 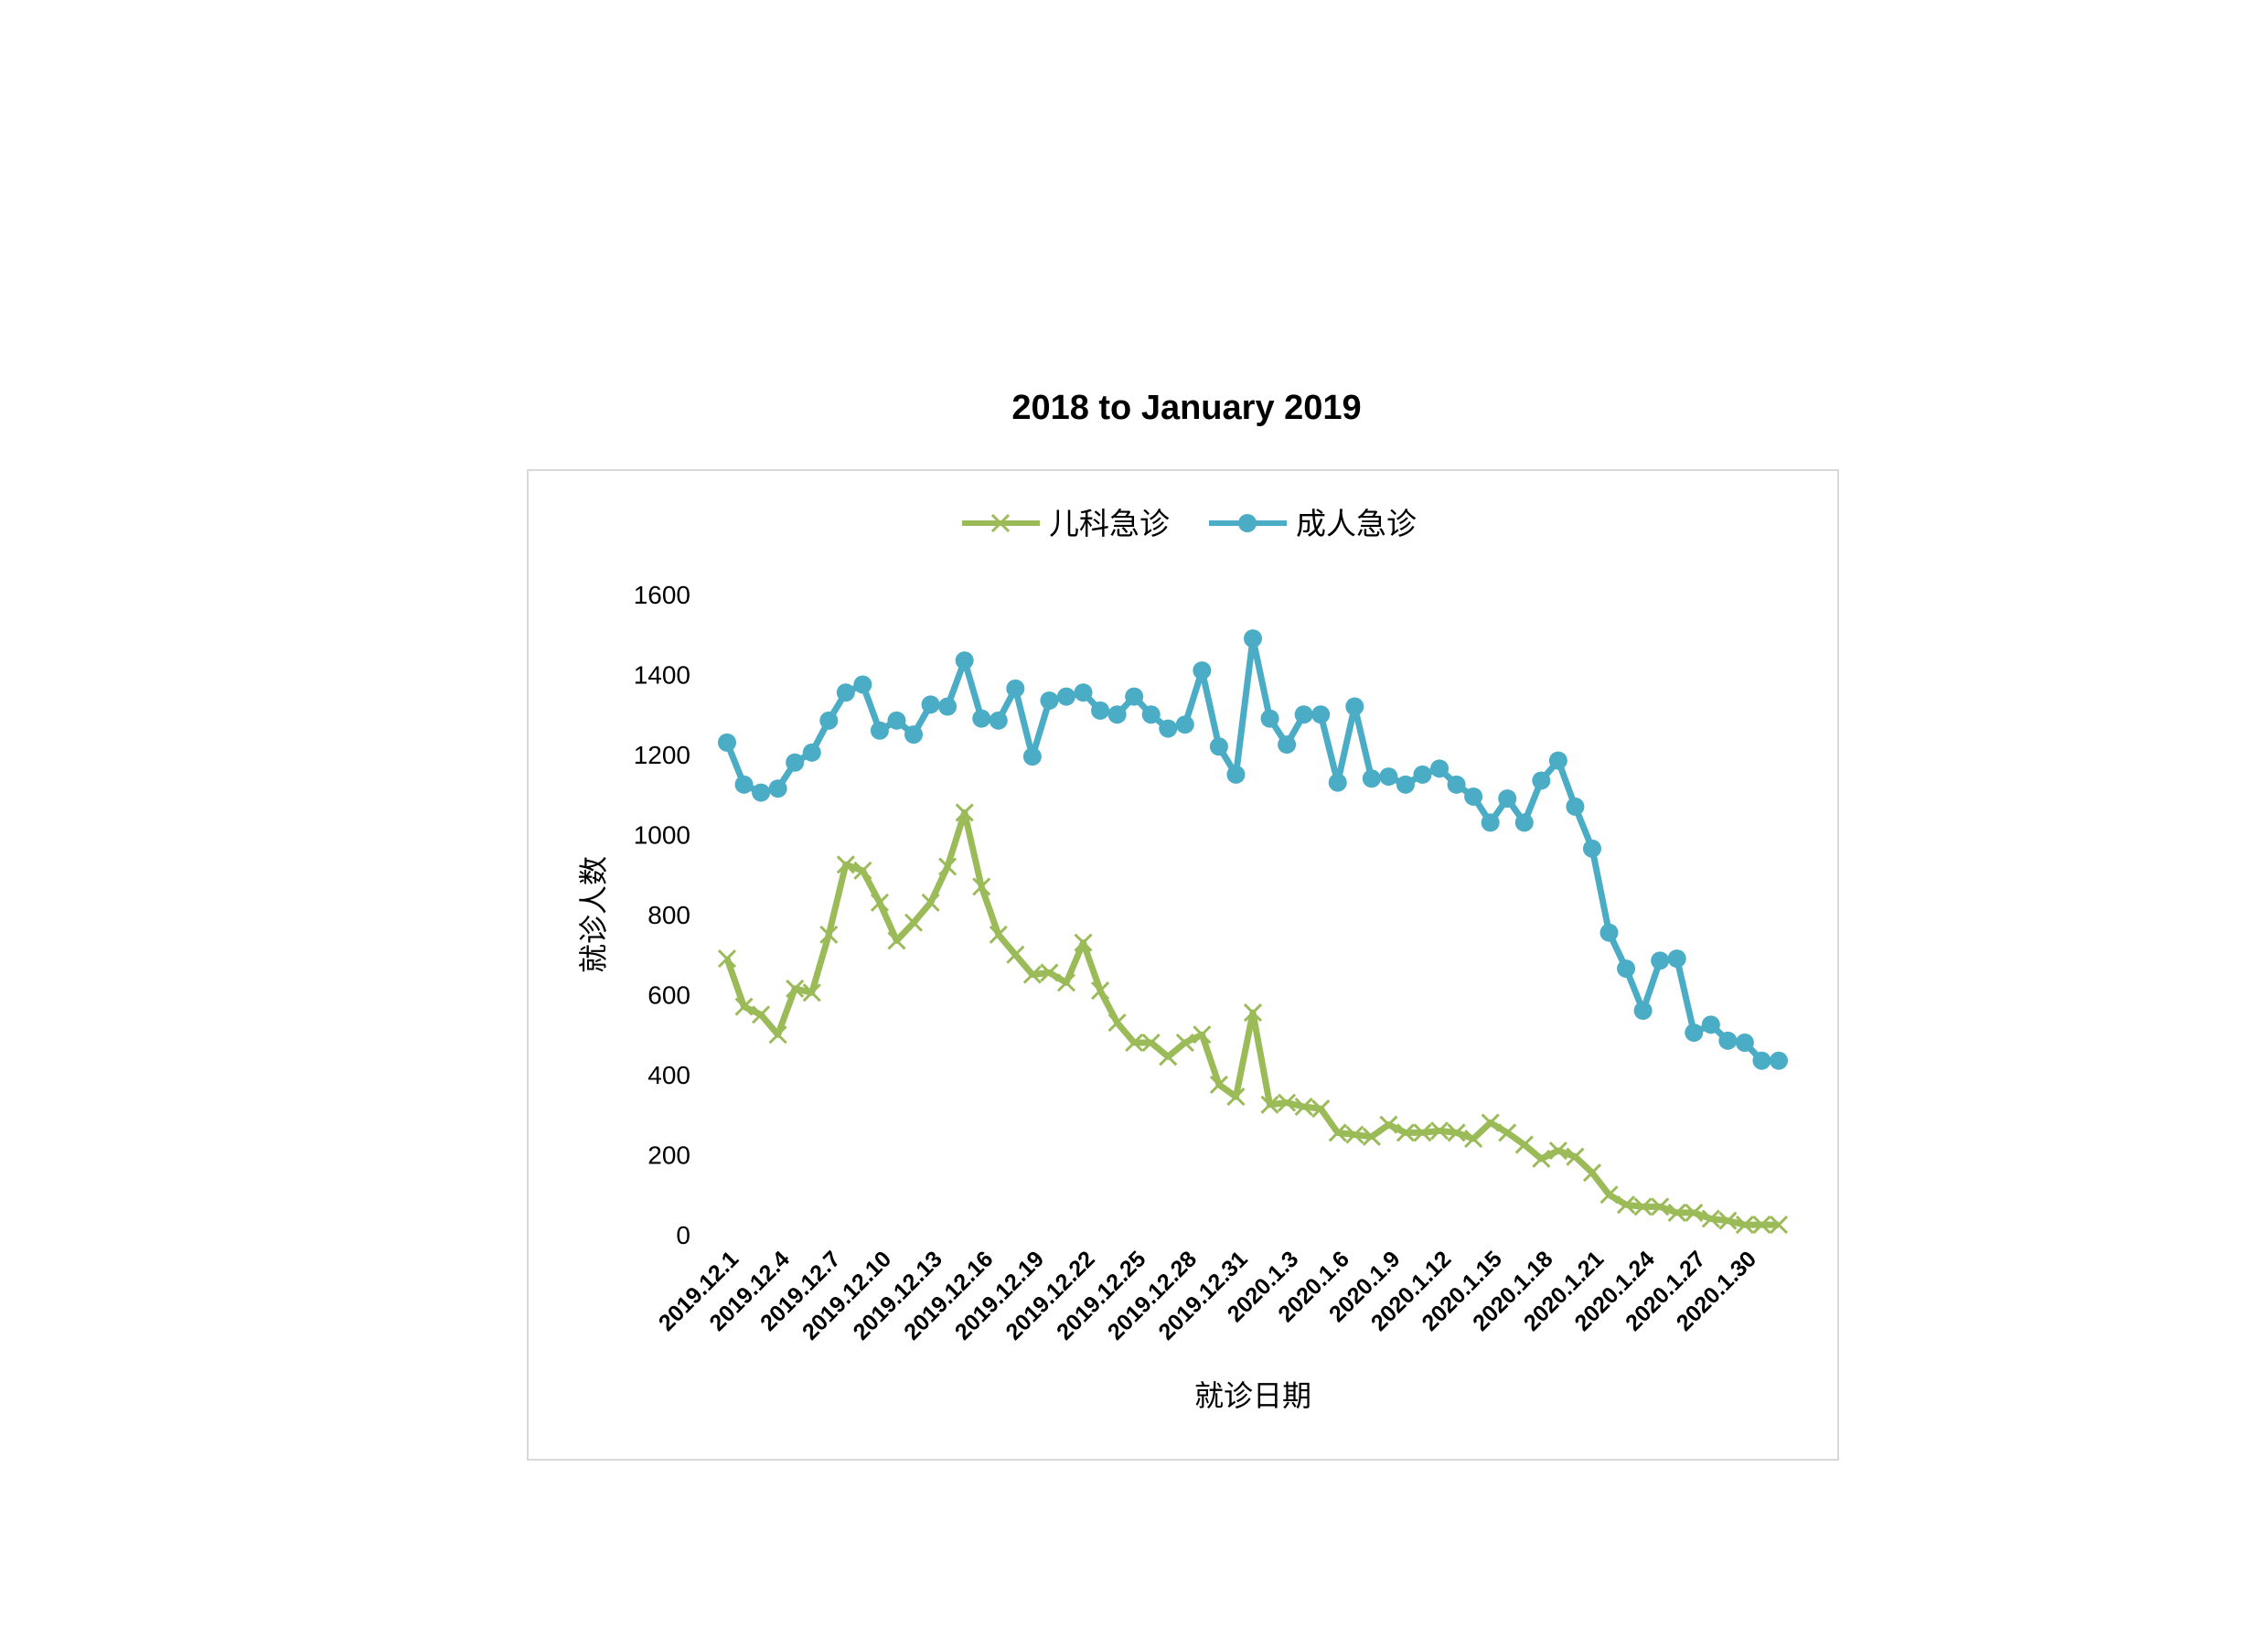 I want to click on y-axis-title: 就诊人数, so click(x=593, y=915).